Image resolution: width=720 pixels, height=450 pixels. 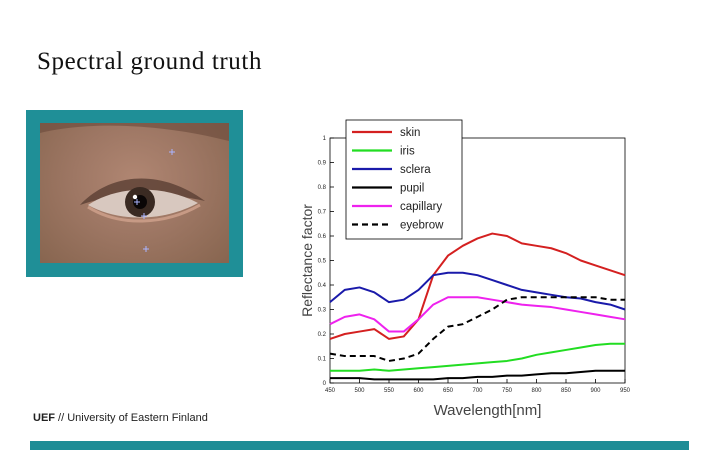 I want to click on y-axis-label: Reflectance factor, so click(x=307, y=260).